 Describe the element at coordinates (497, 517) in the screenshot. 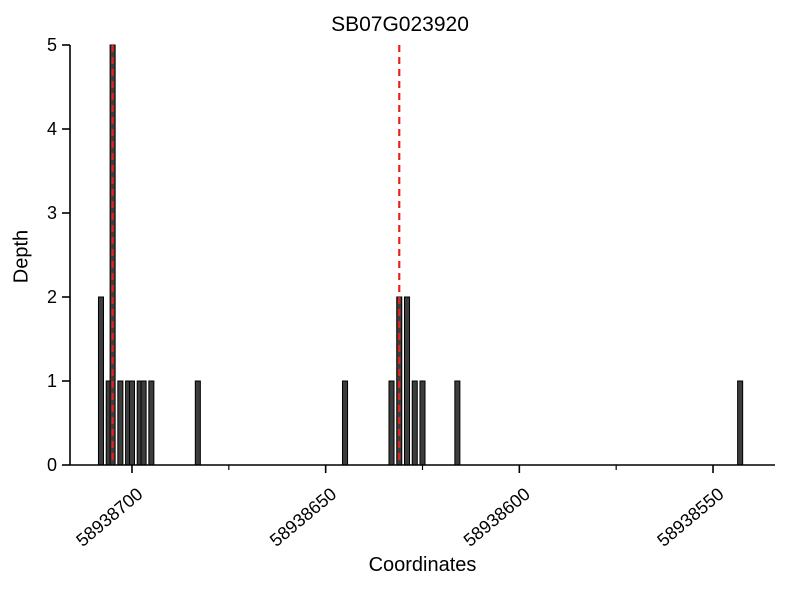

I see `x-tick-label: 58938600` at that location.